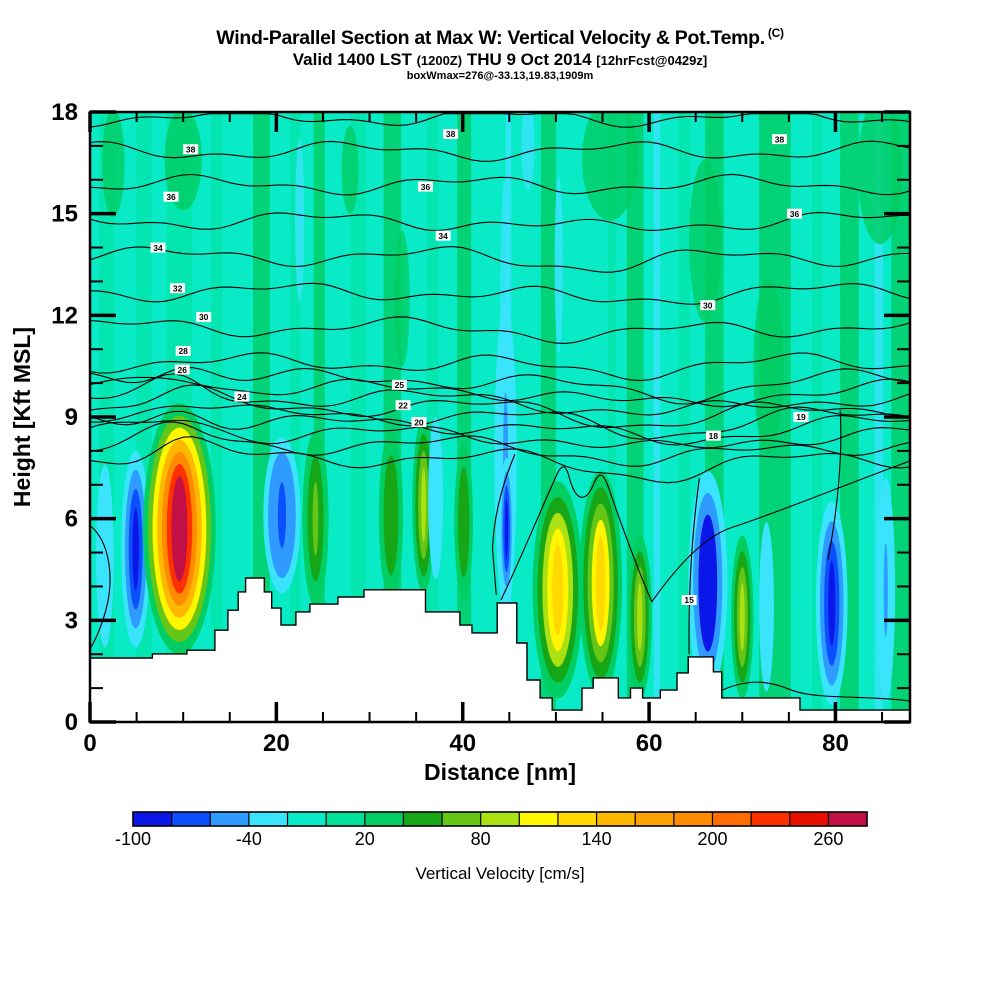 This screenshot has width=1000, height=1000. I want to click on x-tick-label: 60, so click(649, 743).